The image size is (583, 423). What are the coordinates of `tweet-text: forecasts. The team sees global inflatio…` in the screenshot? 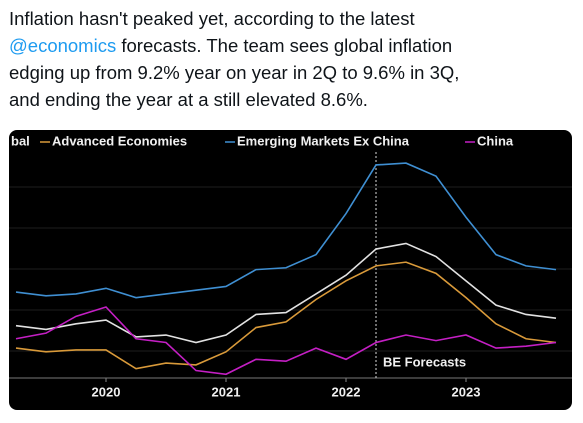 It's located at (284, 45).